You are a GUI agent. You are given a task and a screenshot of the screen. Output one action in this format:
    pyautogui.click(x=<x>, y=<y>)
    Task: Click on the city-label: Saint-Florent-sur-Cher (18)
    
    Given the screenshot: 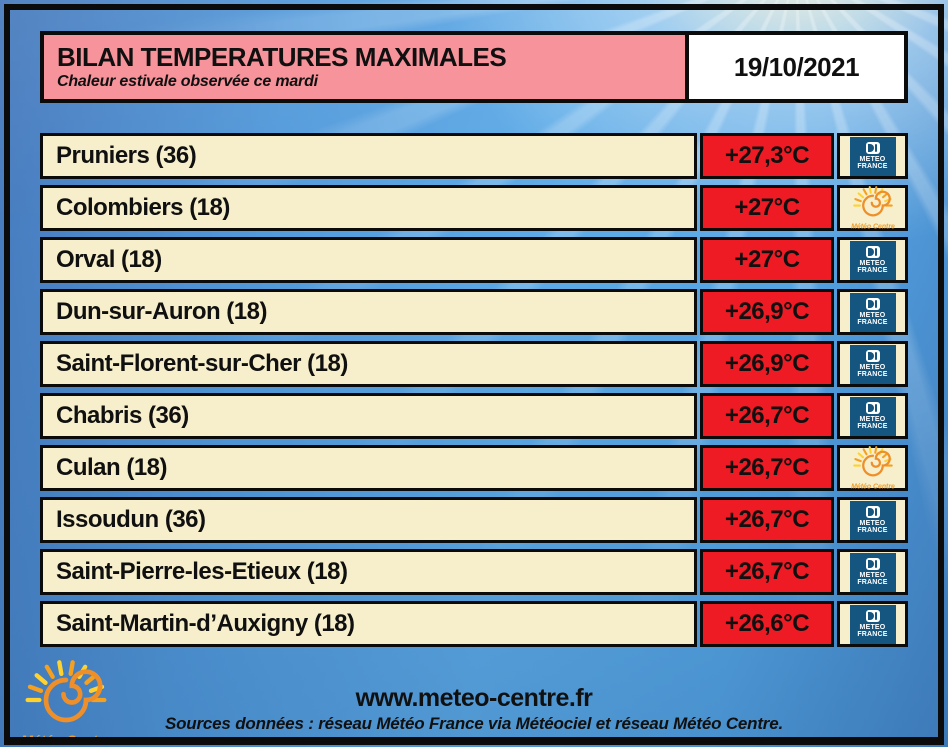 What is the action you would take?
    pyautogui.click(x=202, y=363)
    